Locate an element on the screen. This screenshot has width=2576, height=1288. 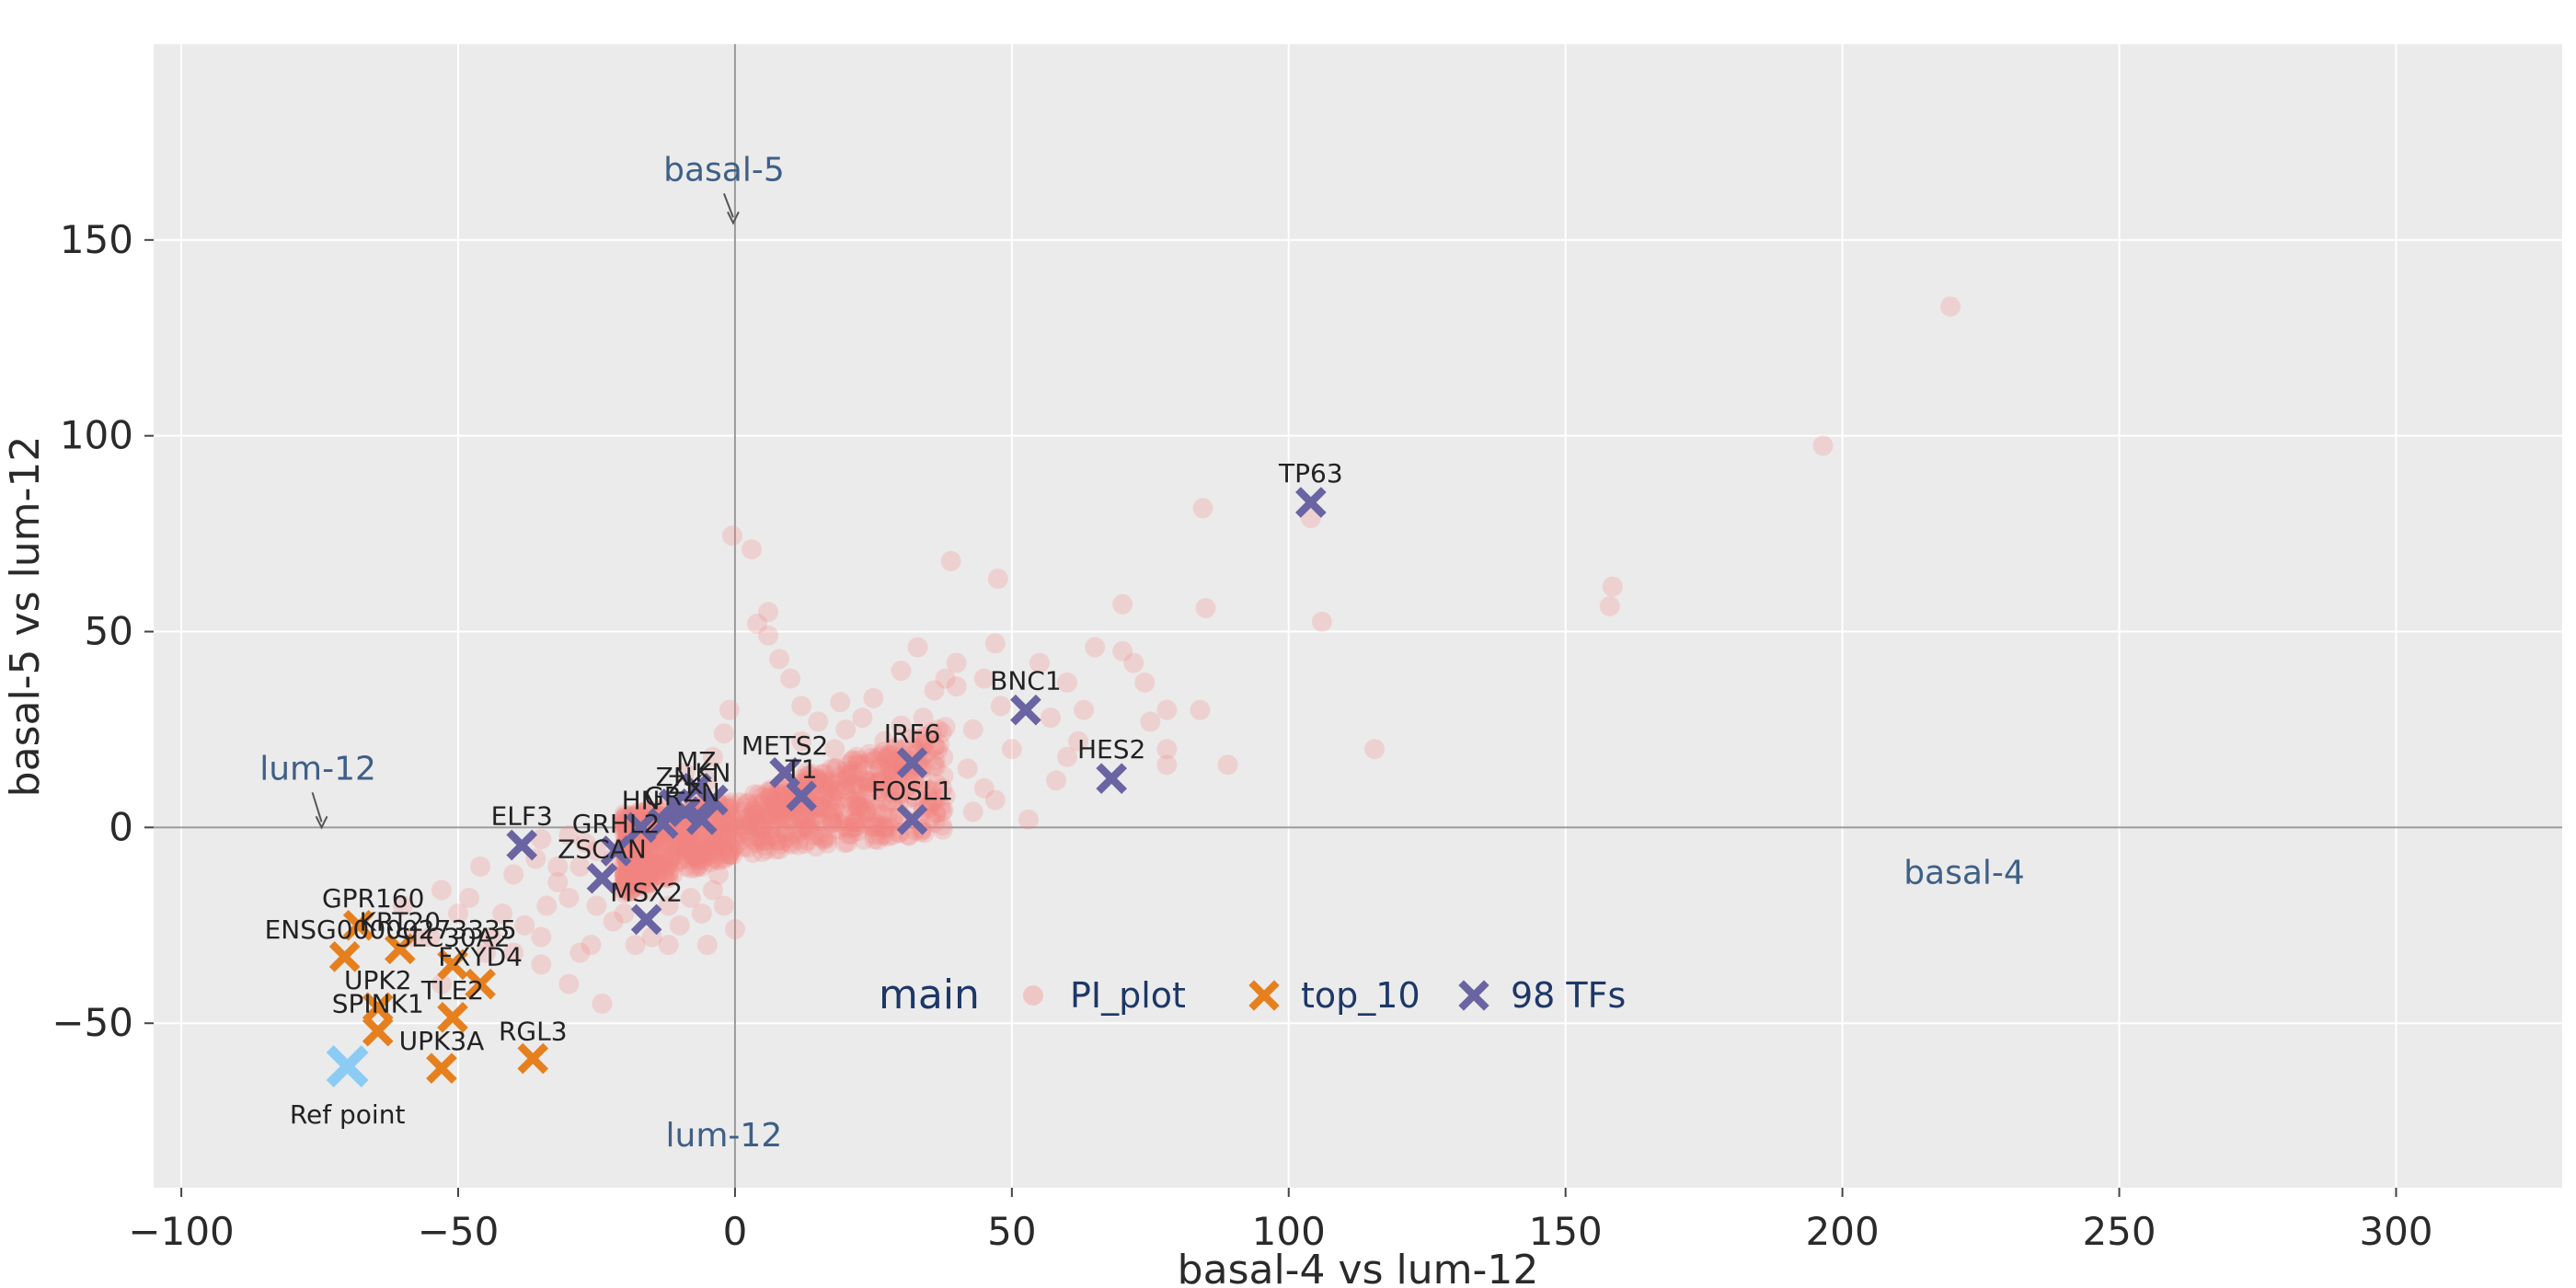
point-label: KN is located at coordinates (712, 773).